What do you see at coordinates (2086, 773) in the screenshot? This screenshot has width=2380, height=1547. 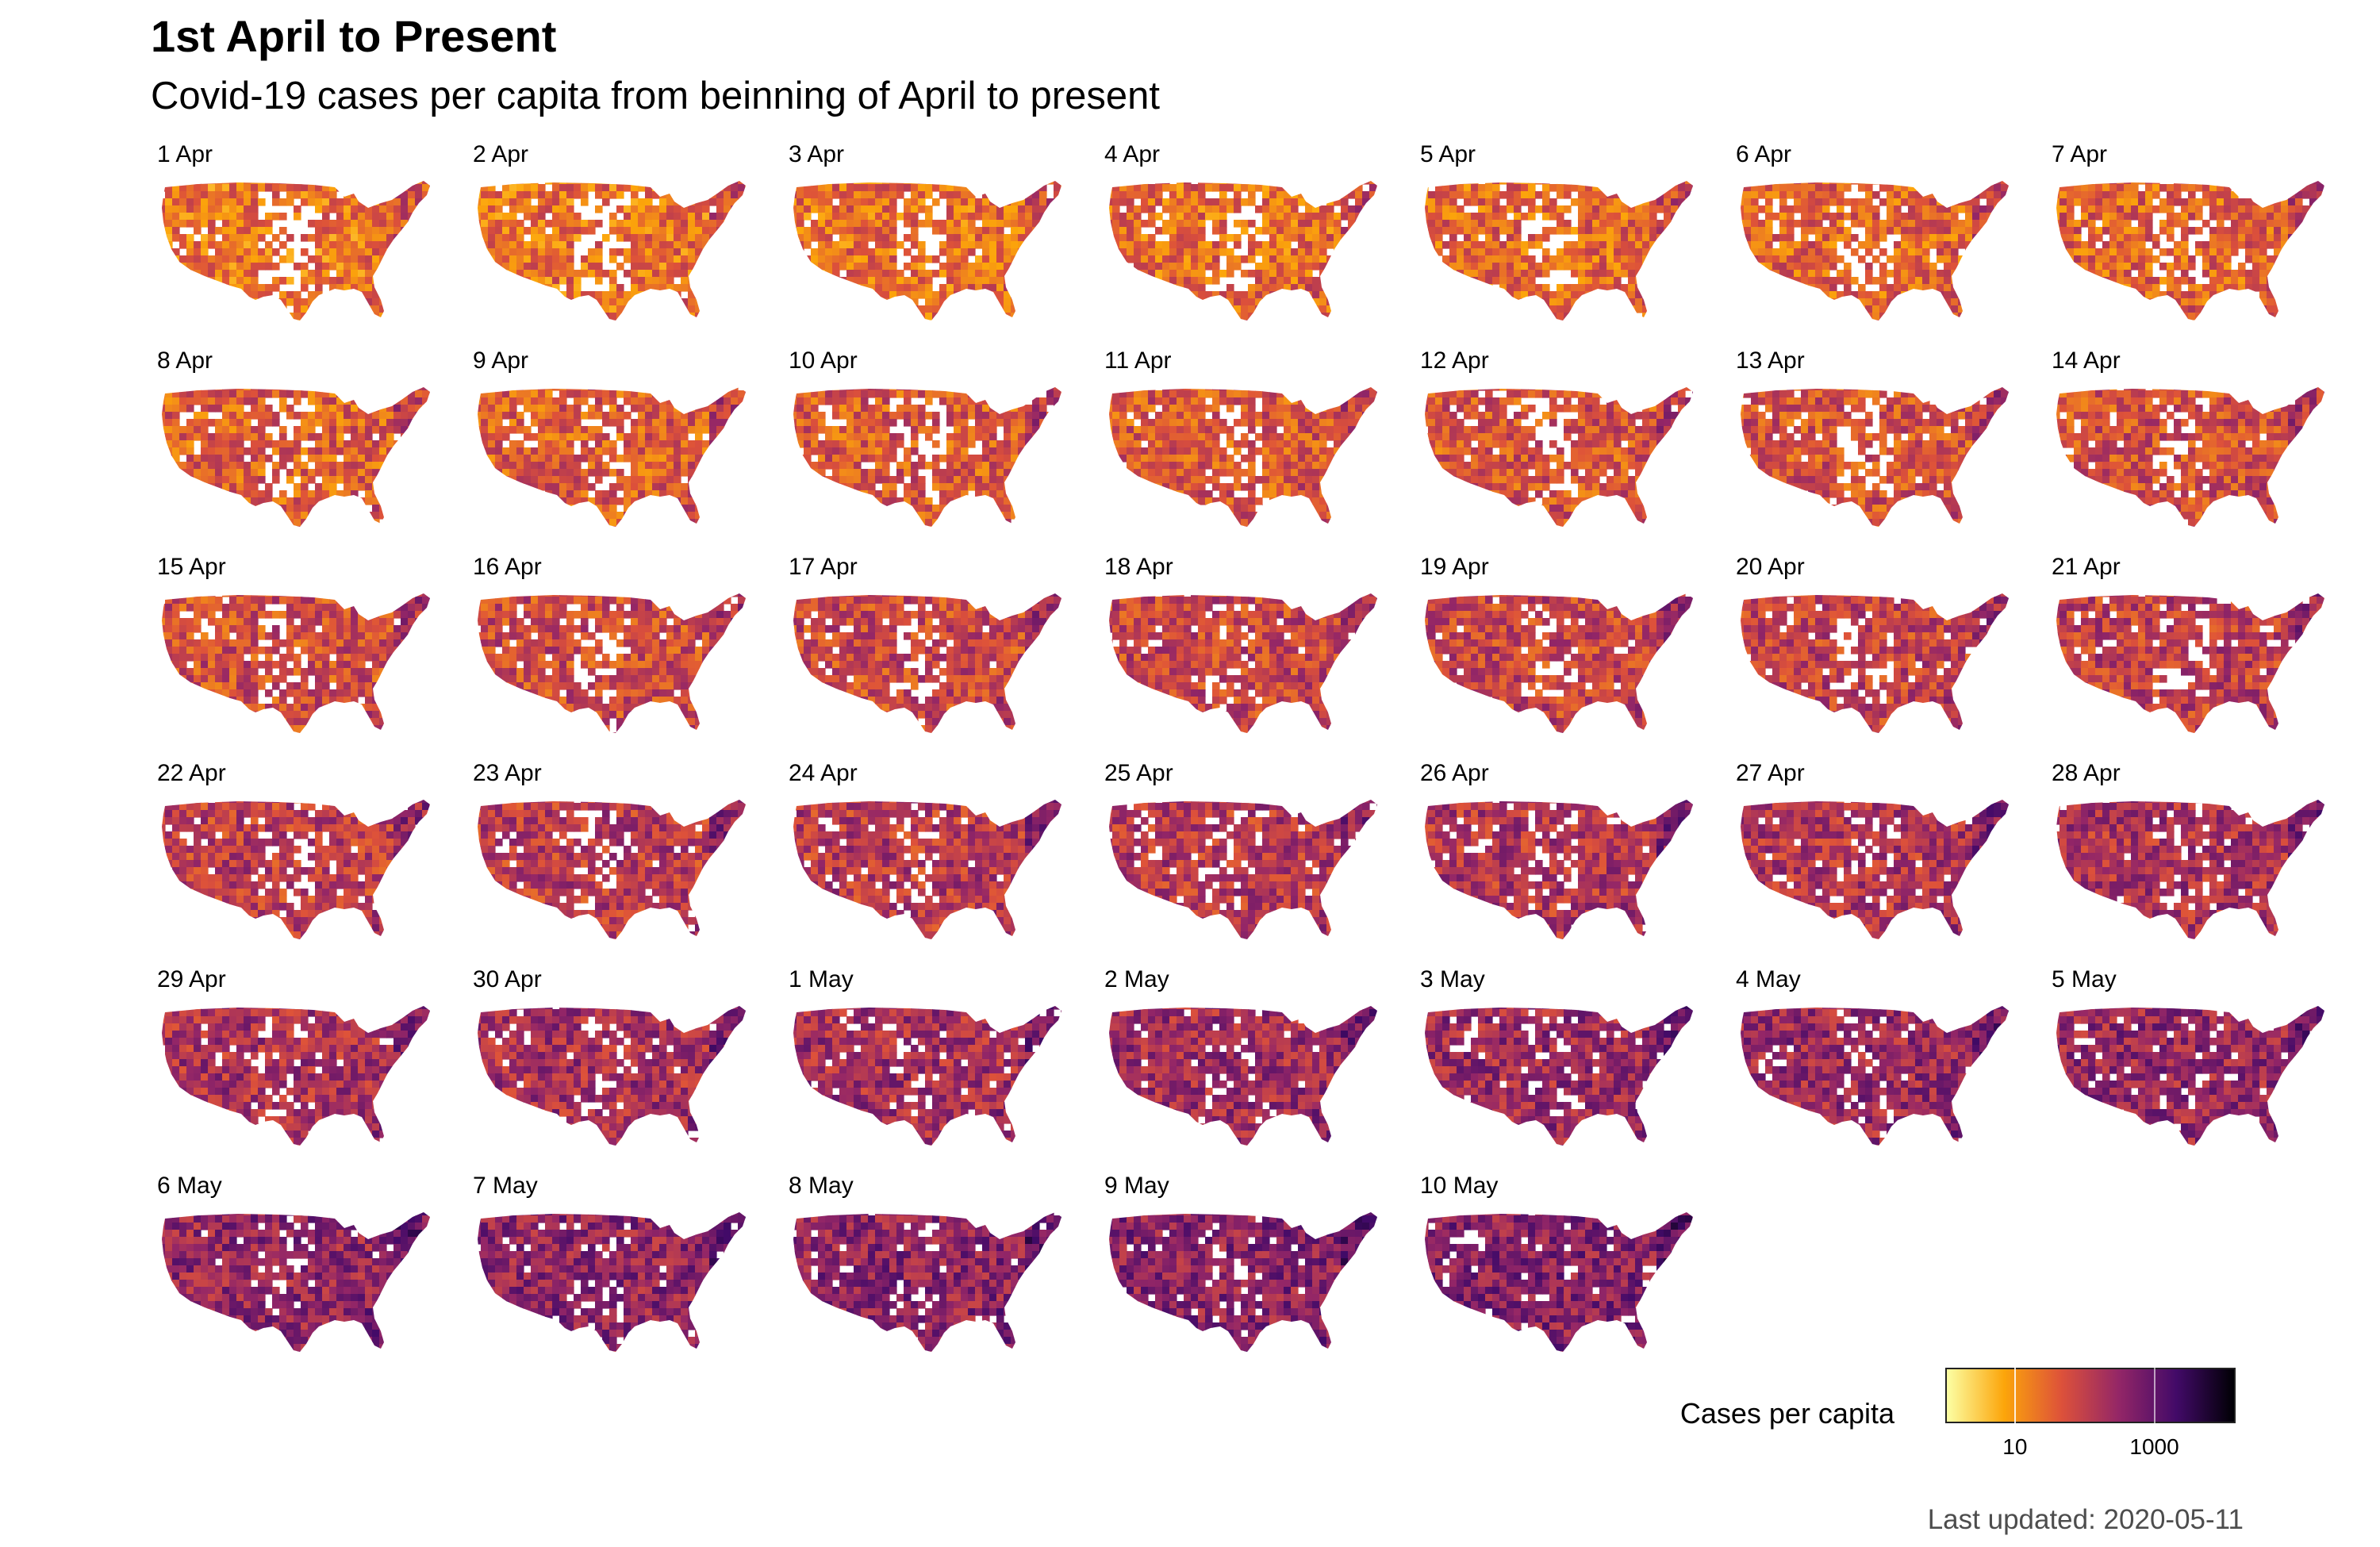 I see `panel-date-label: 28 Apr` at bounding box center [2086, 773].